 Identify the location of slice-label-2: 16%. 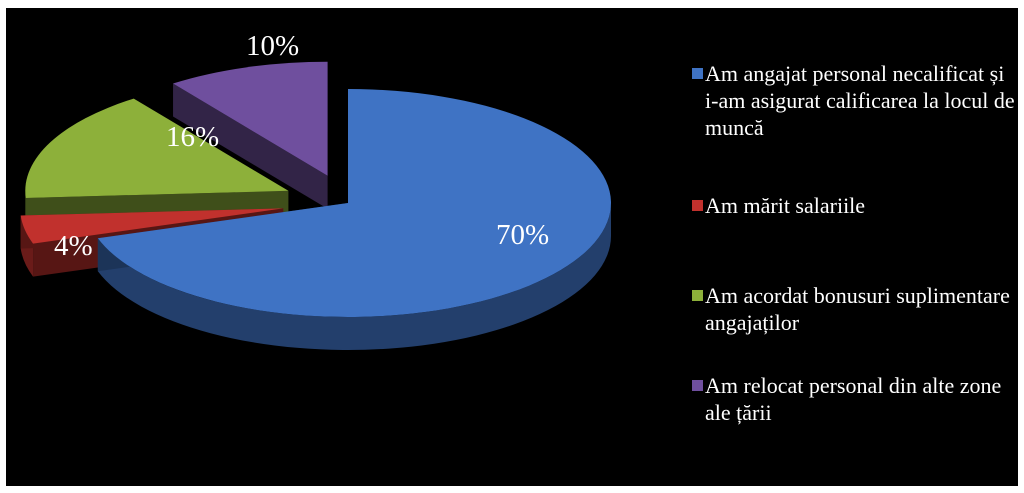
(193, 137).